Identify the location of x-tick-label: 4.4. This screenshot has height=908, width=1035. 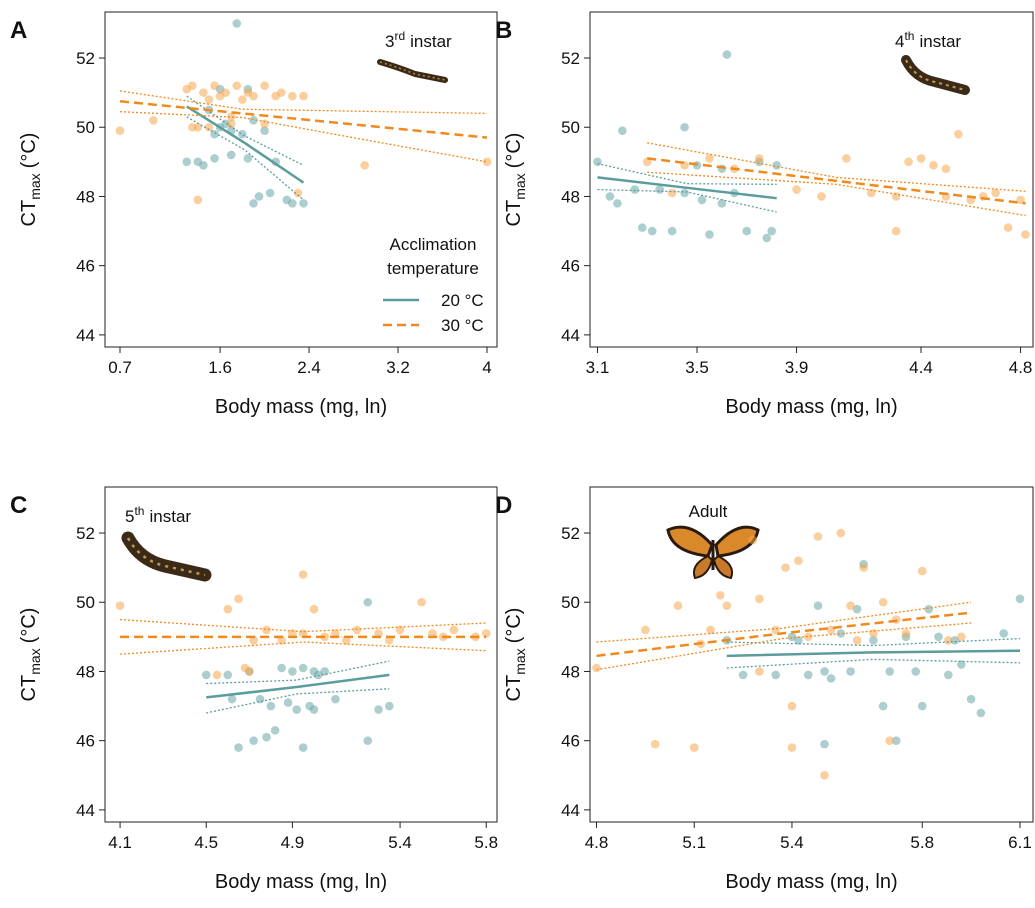
(921, 367).